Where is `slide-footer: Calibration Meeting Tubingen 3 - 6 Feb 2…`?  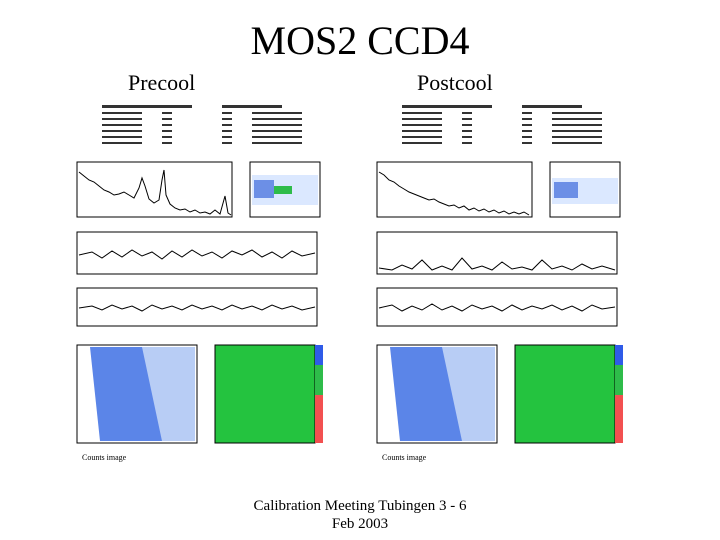
slide-footer: Calibration Meeting Tubingen 3 - 6 Feb 2… is located at coordinates (360, 515).